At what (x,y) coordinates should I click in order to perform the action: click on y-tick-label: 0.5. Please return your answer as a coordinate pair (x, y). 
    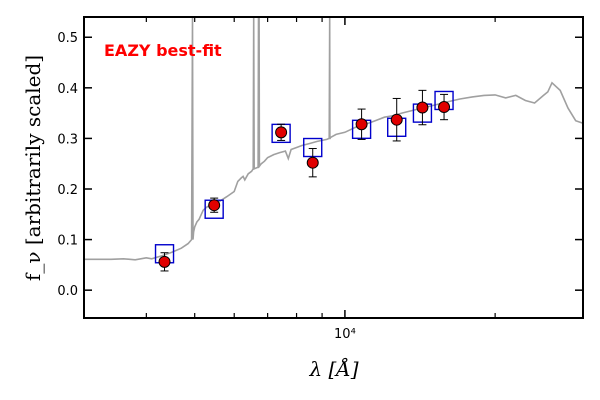
    Looking at the image, I should click on (67, 38).